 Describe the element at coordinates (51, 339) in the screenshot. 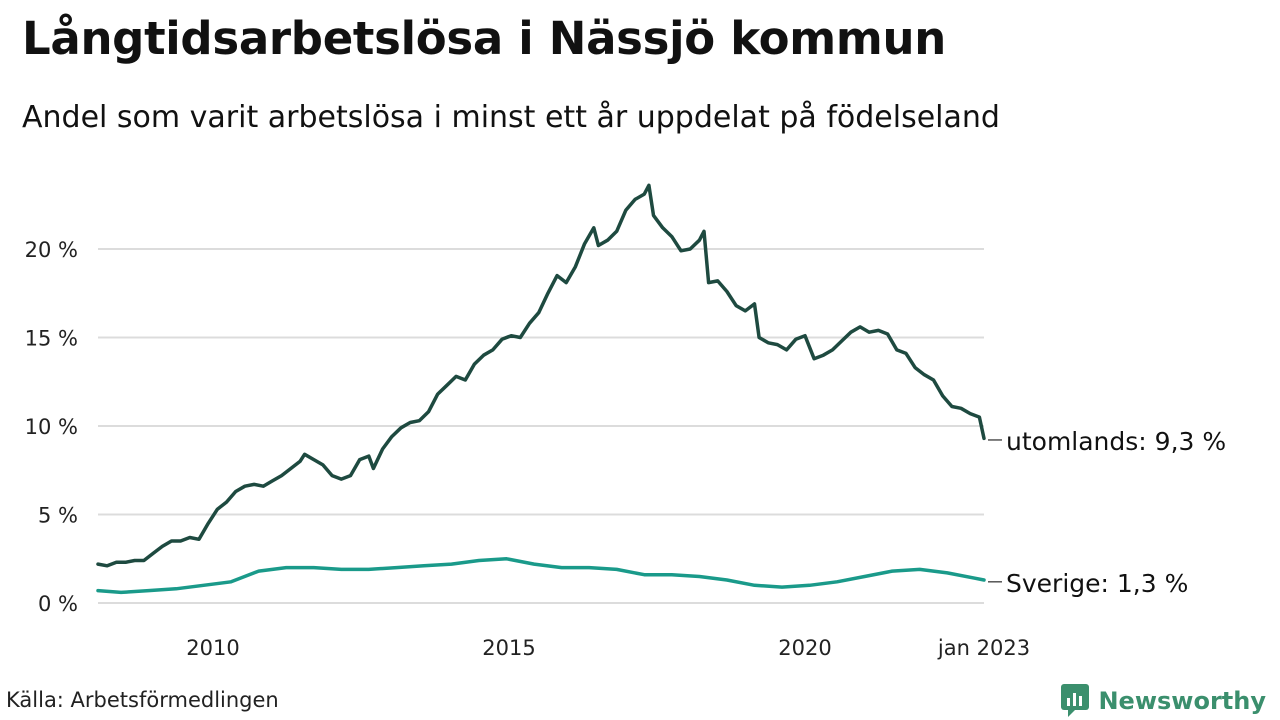

I see `y-tick-label: 15 %` at that location.